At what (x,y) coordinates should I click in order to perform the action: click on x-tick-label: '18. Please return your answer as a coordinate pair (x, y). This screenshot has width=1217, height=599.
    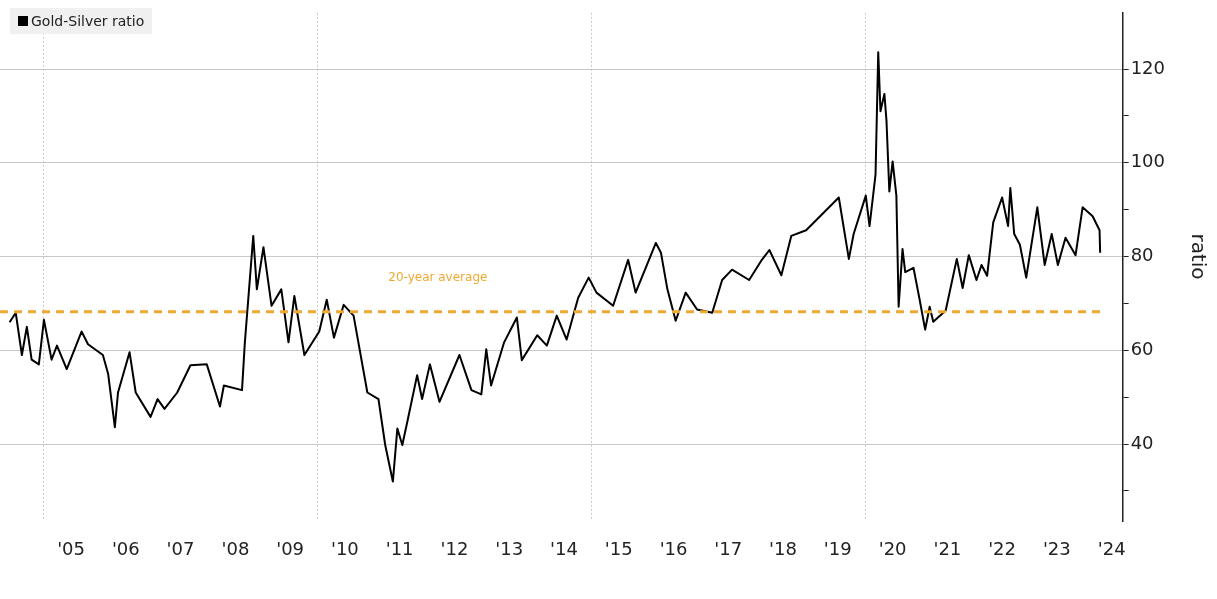
    Looking at the image, I should click on (783, 548).